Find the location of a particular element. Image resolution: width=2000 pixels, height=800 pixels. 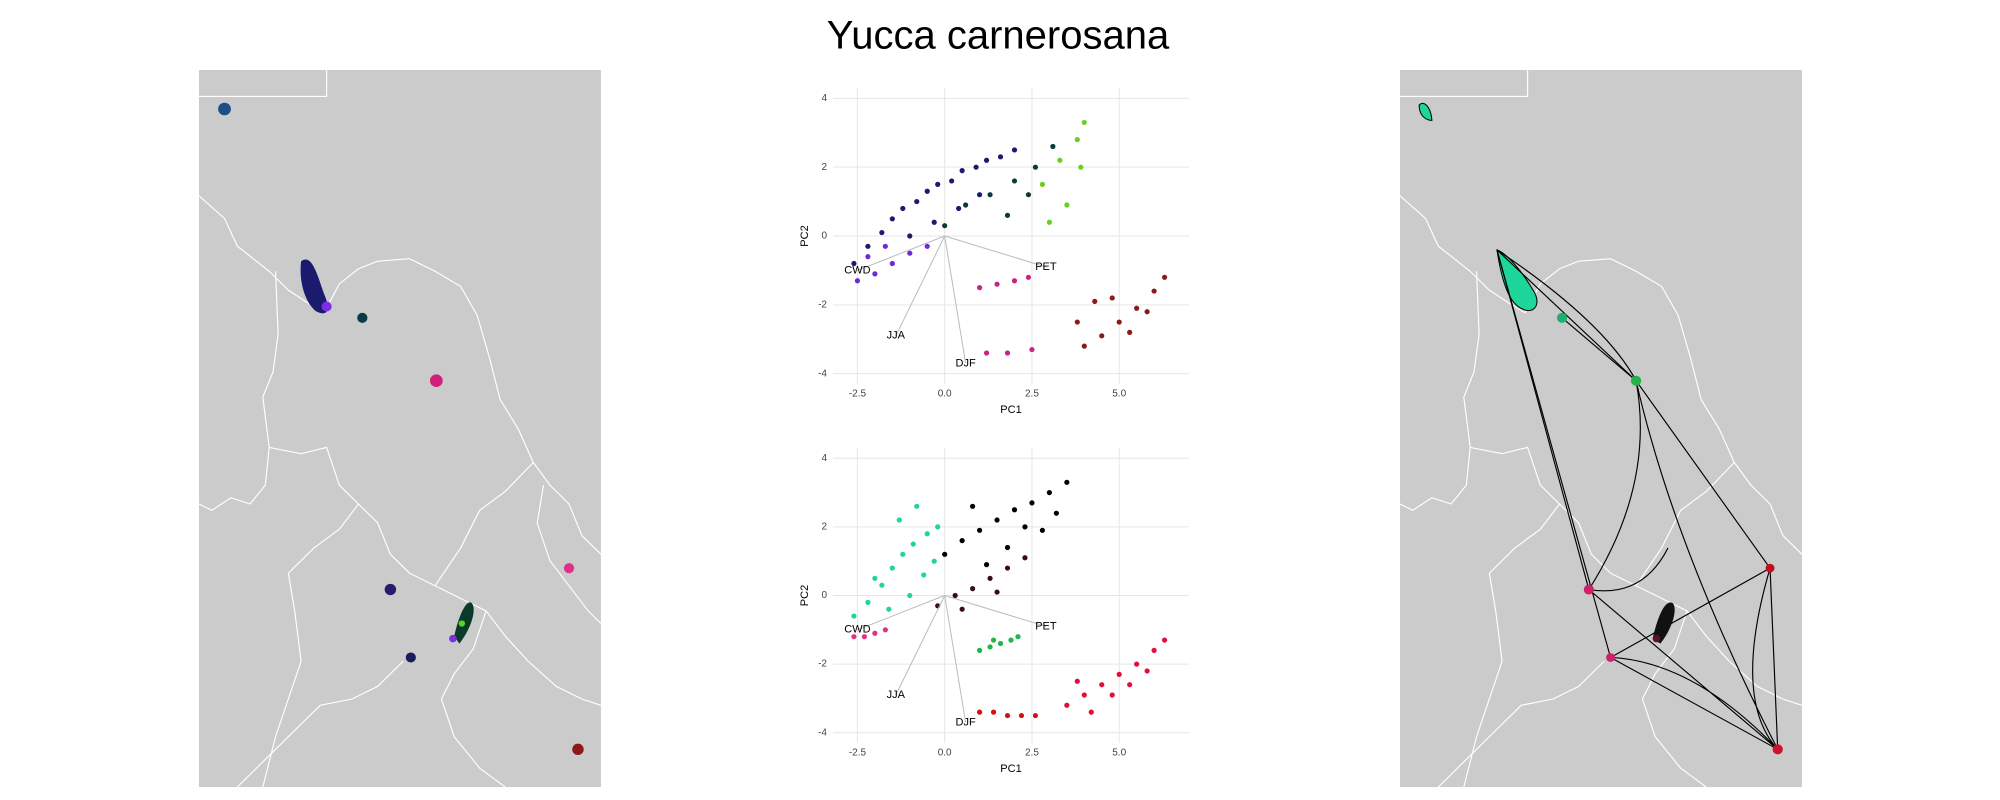

x-axis-label: PC1 is located at coordinates (1010, 410).